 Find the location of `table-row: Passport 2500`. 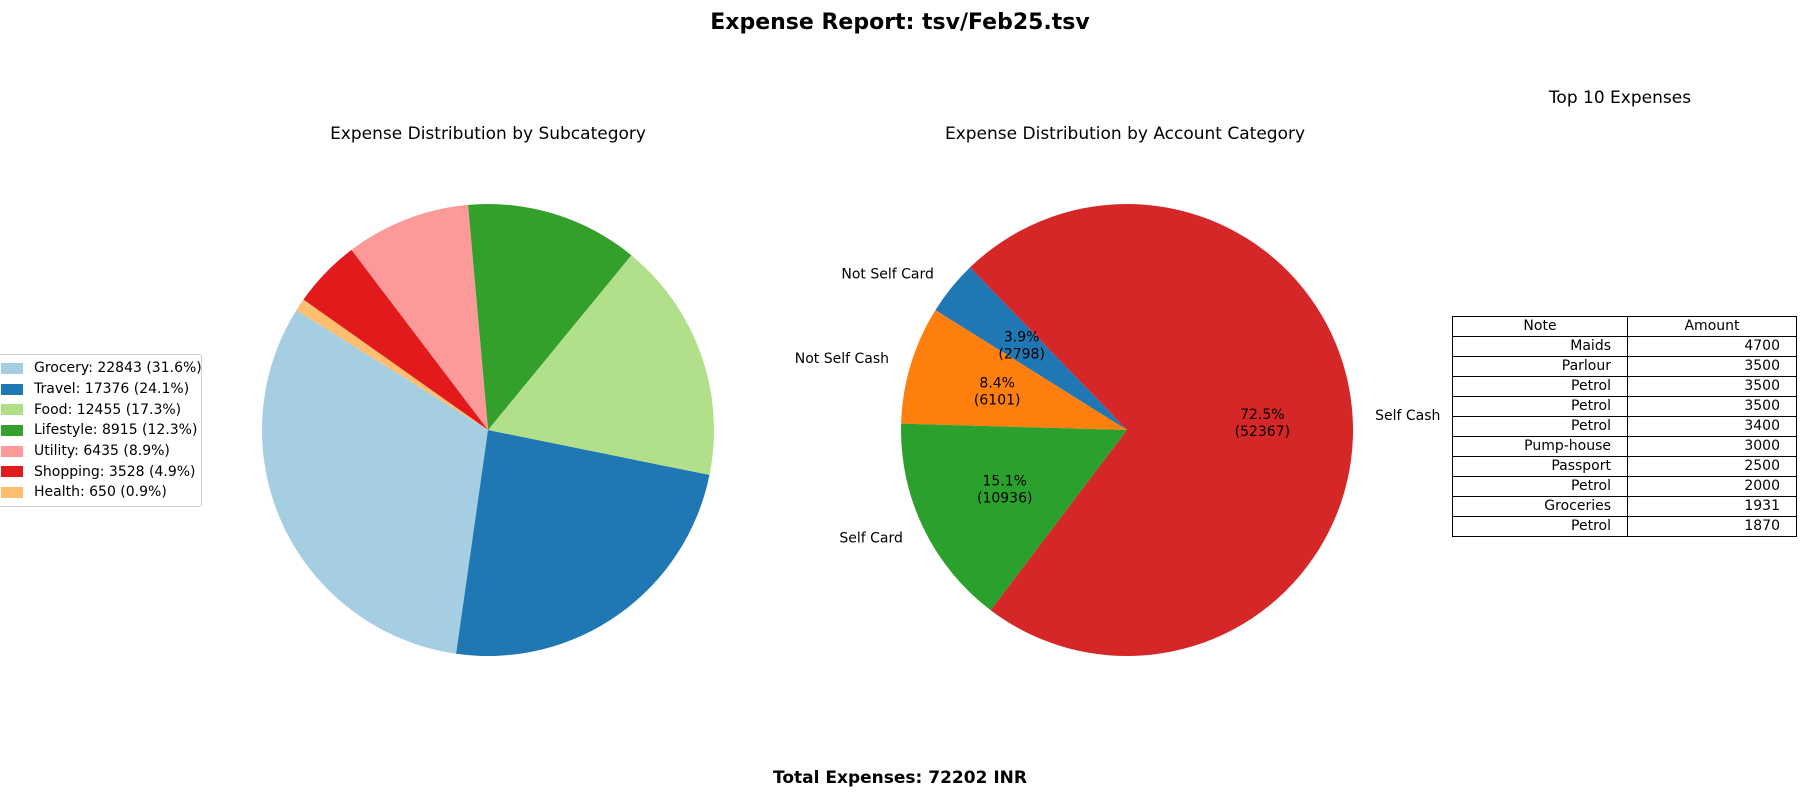

table-row: Passport 2500 is located at coordinates (1624, 466).